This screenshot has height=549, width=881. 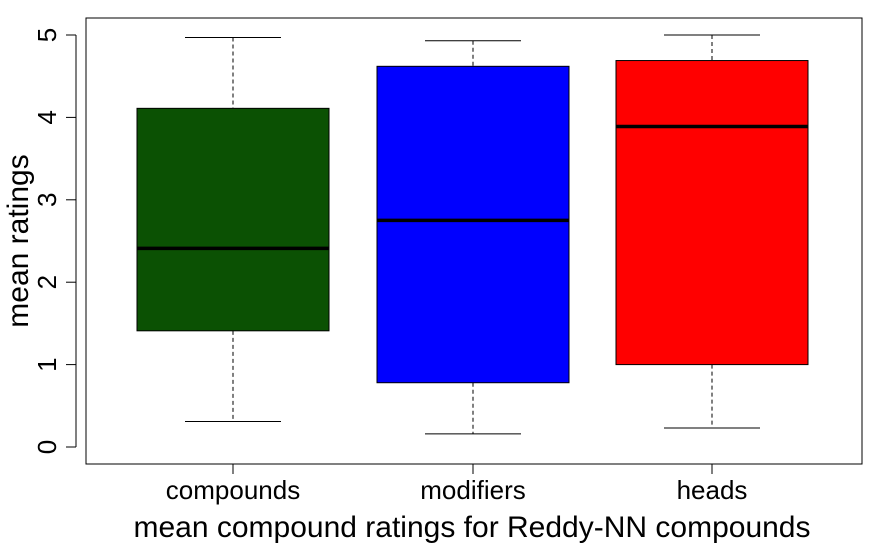 What do you see at coordinates (472, 490) in the screenshot?
I see `x-tick-label: modifiers` at bounding box center [472, 490].